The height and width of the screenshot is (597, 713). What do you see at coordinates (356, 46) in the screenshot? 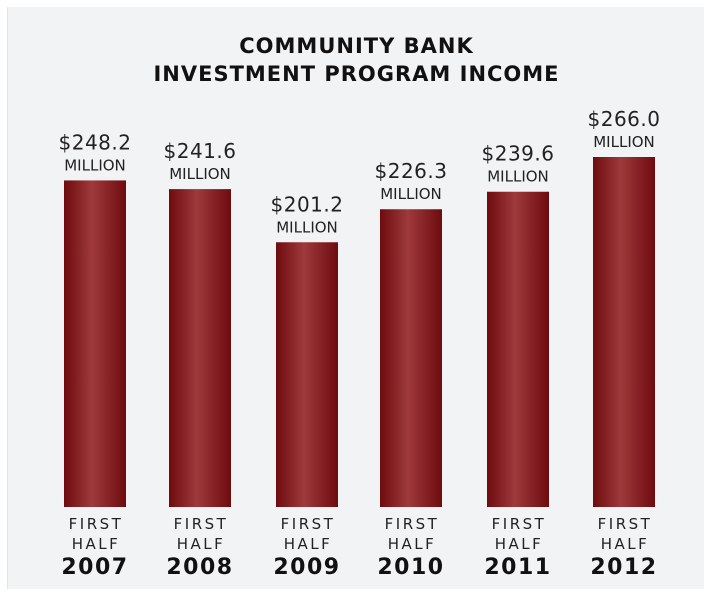
I see `chart-title-line-1: COMMUNITY BANK` at bounding box center [356, 46].